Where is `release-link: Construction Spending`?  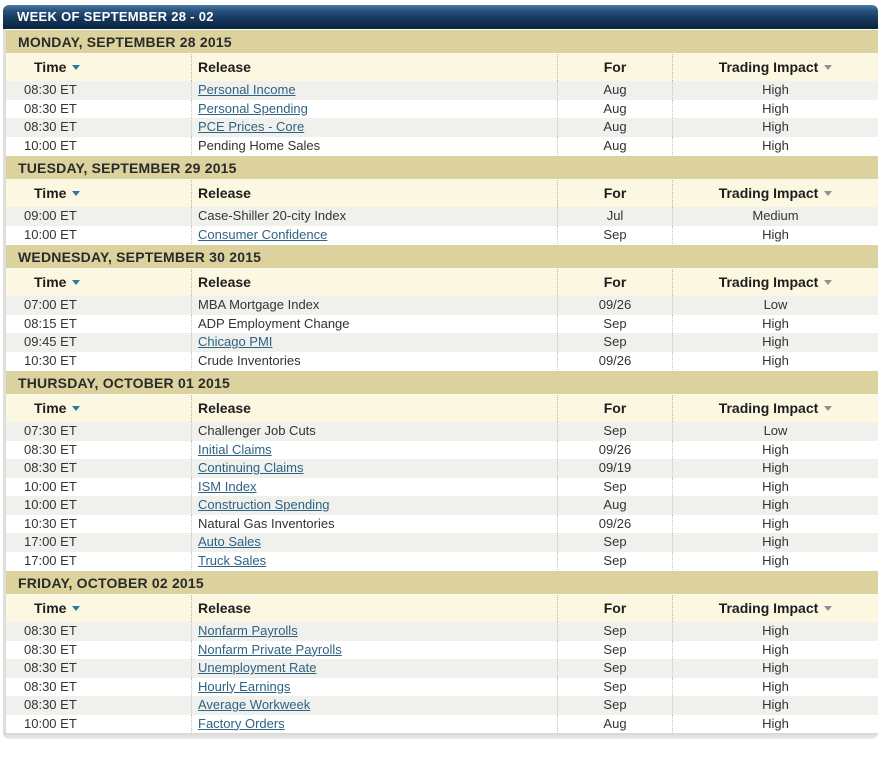 release-link: Construction Spending is located at coordinates (264, 504).